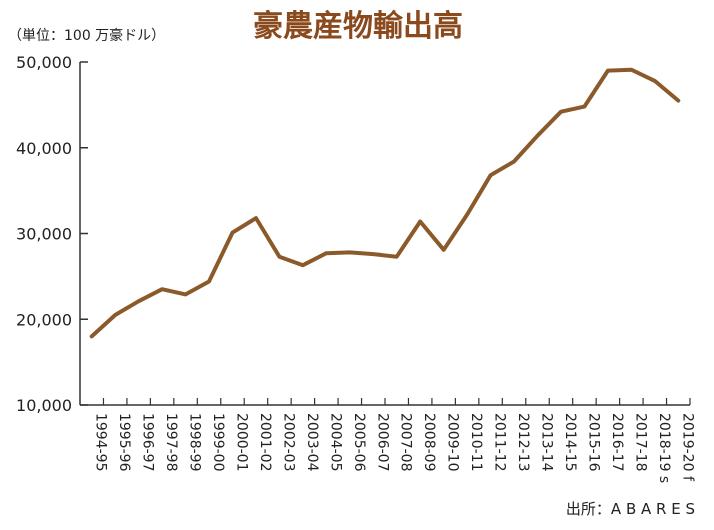  I want to click on x-tick-label: 2007-08, so click(406, 442).